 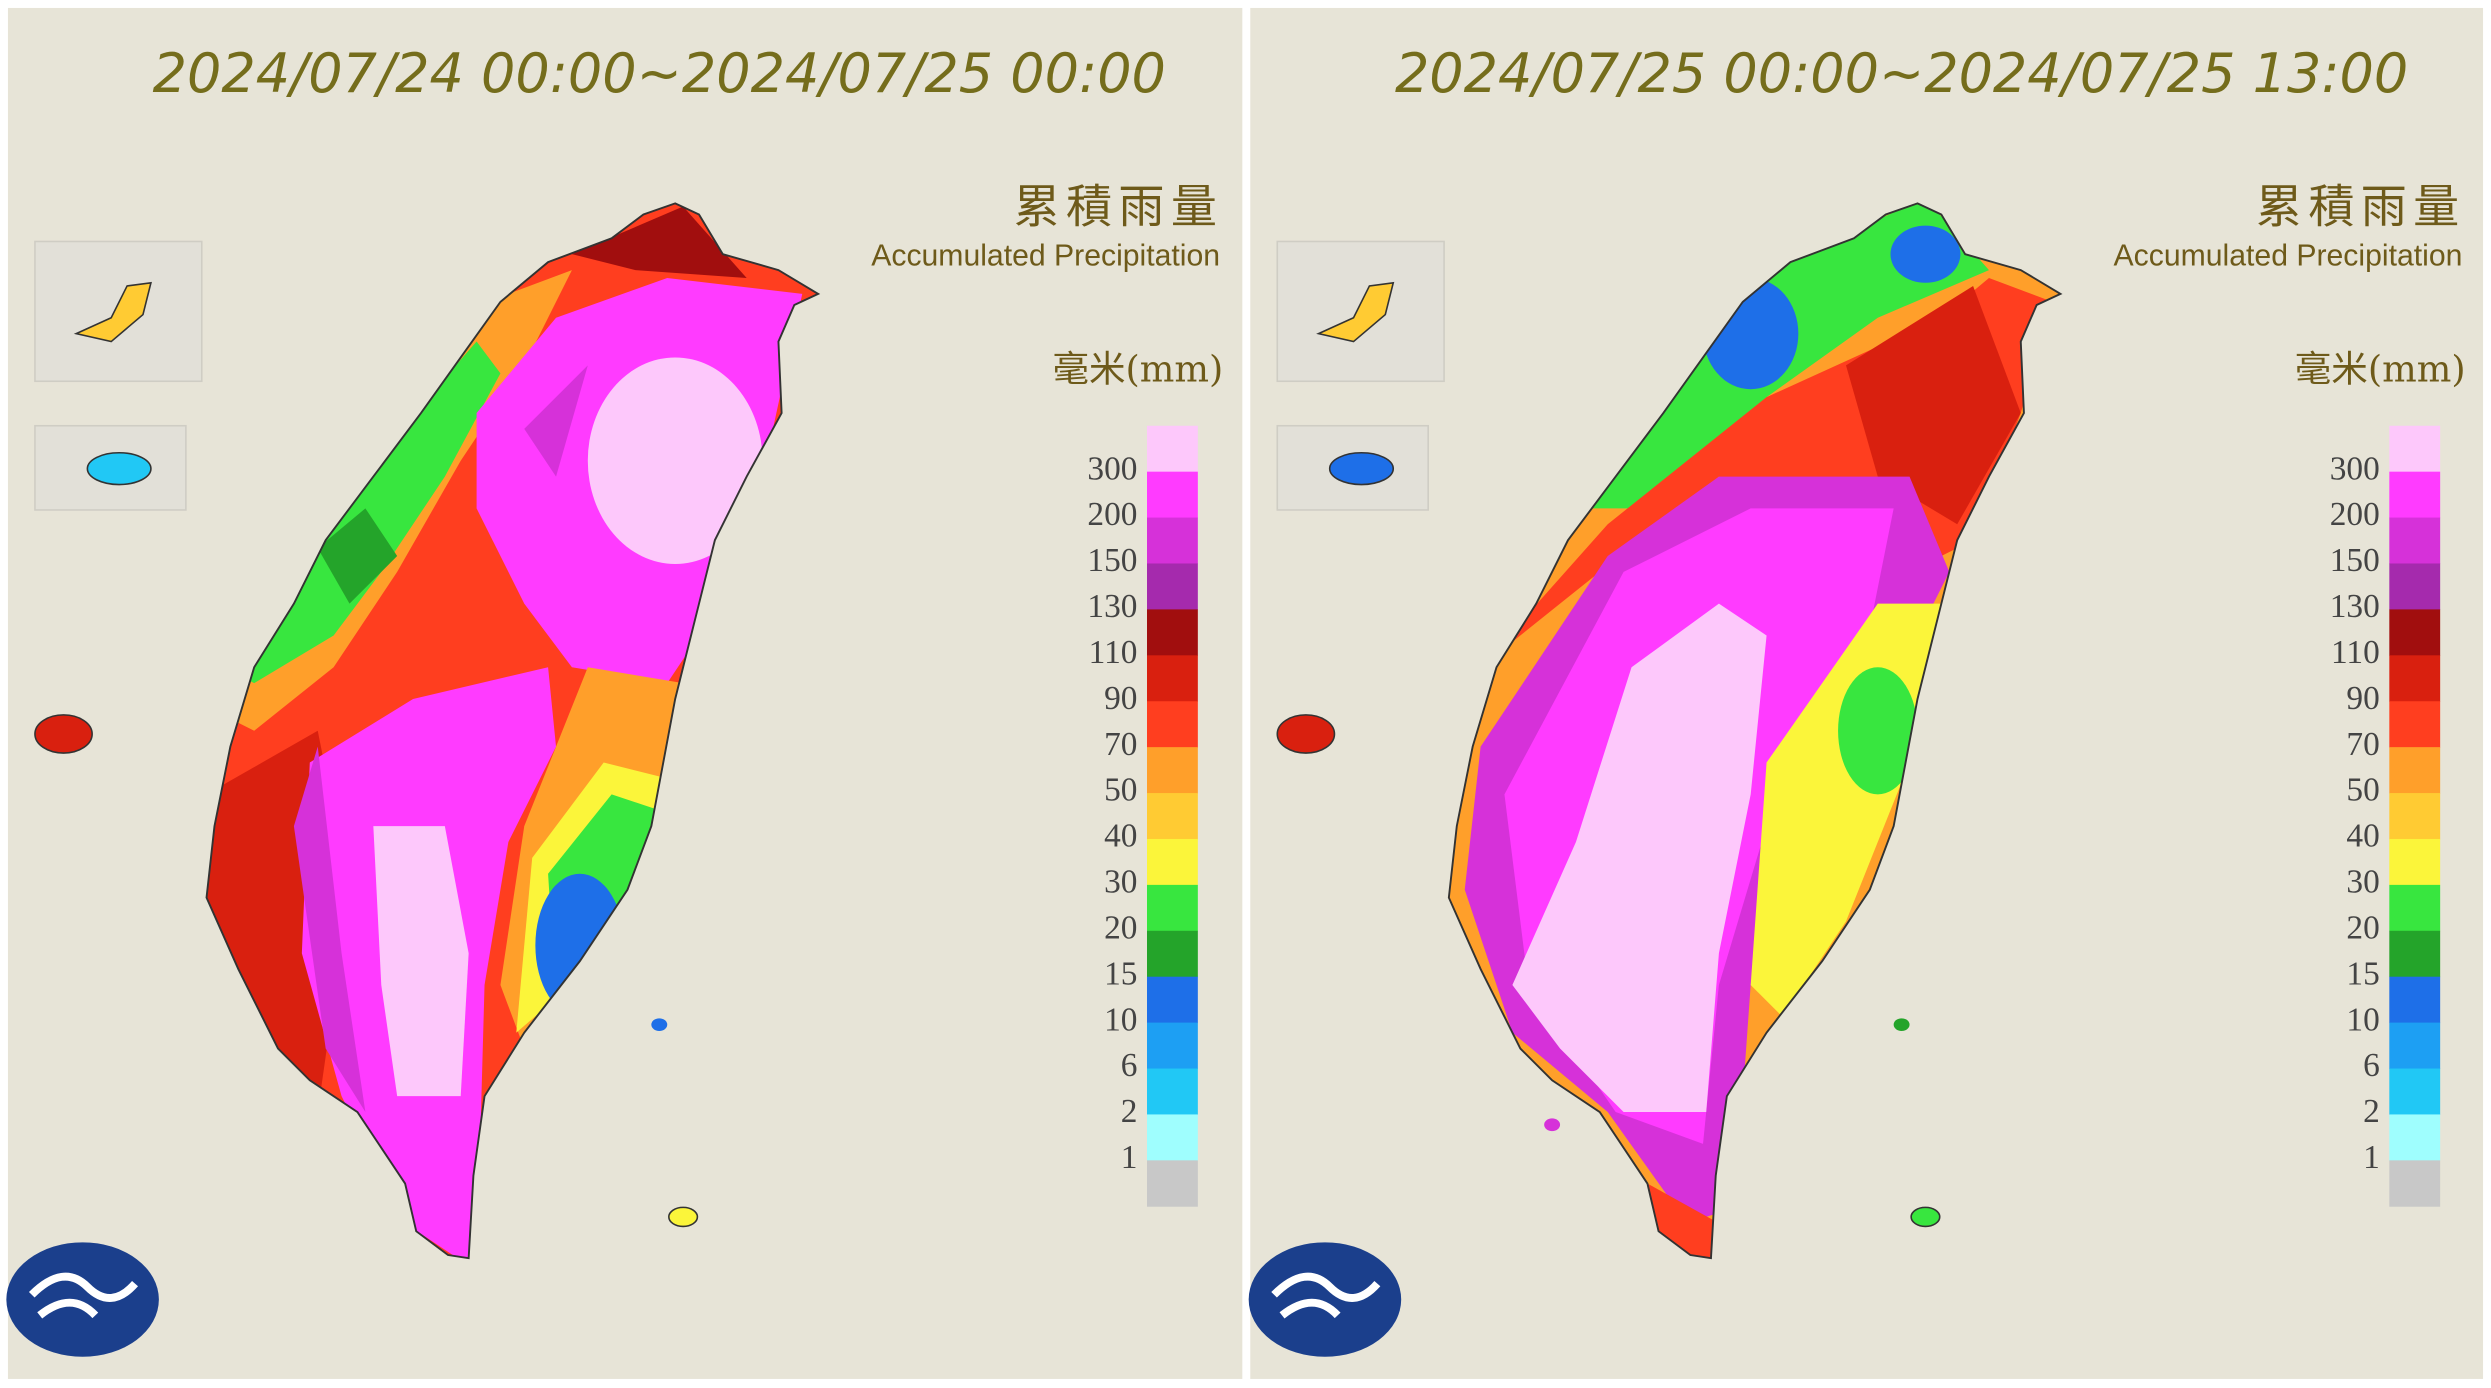 What do you see at coordinates (1901, 73) in the screenshot?
I see `panel-title: 2024/07/25 00:00~2024/07/25 13:00` at bounding box center [1901, 73].